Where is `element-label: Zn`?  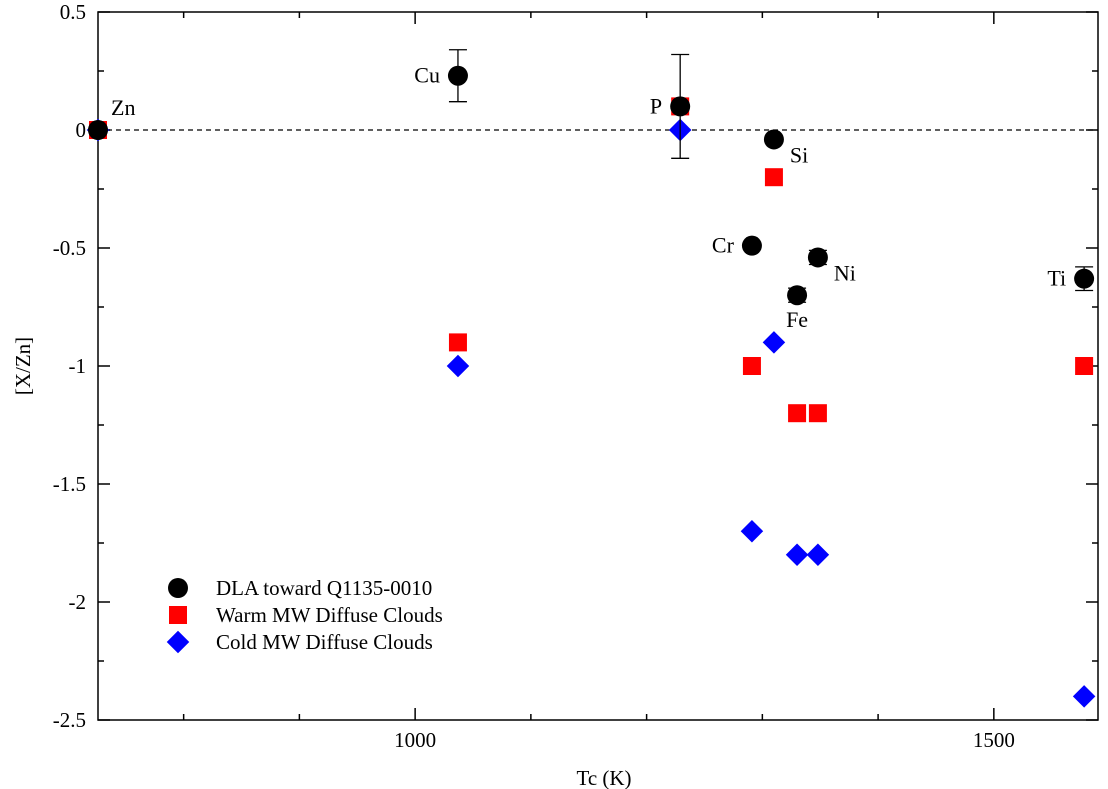 element-label: Zn is located at coordinates (123, 107).